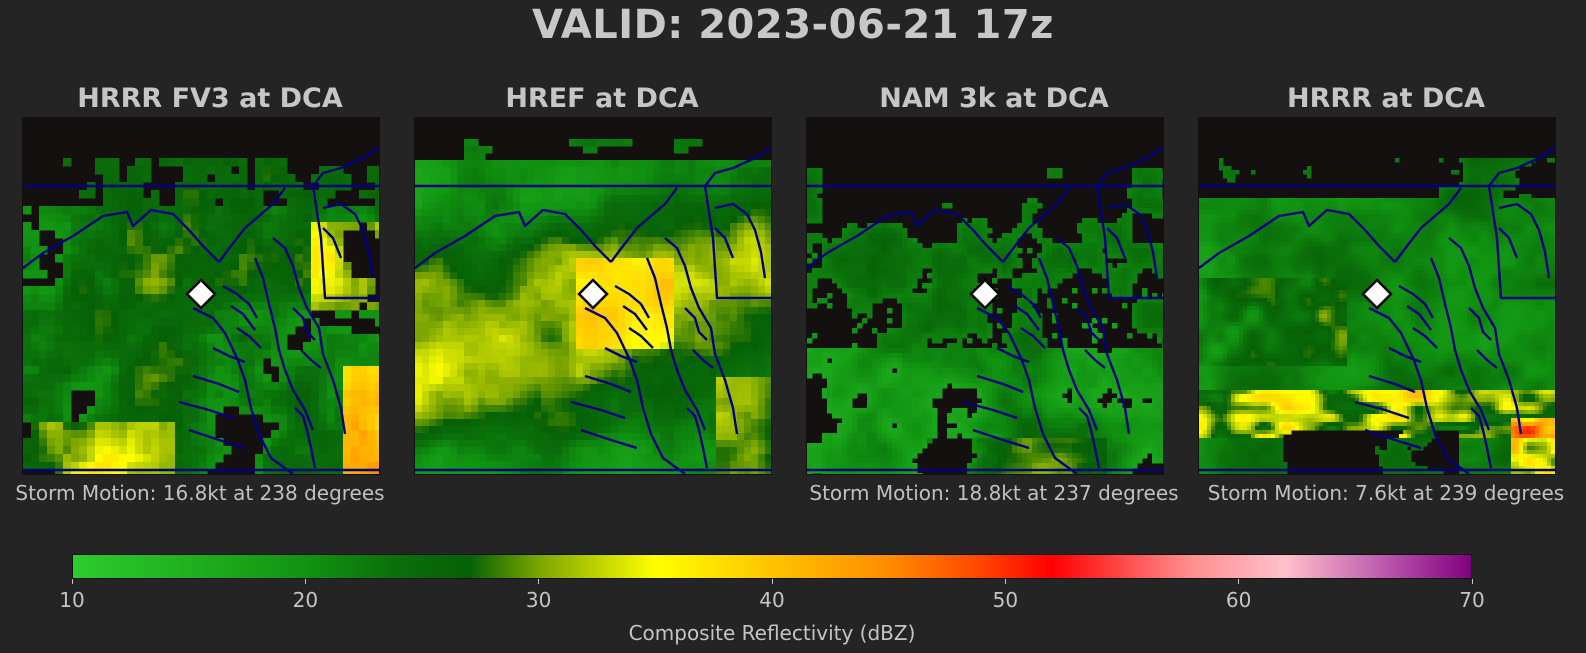 This screenshot has width=1586, height=653. Describe the element at coordinates (1005, 600) in the screenshot. I see `colorbar-tick-label: 50` at that location.